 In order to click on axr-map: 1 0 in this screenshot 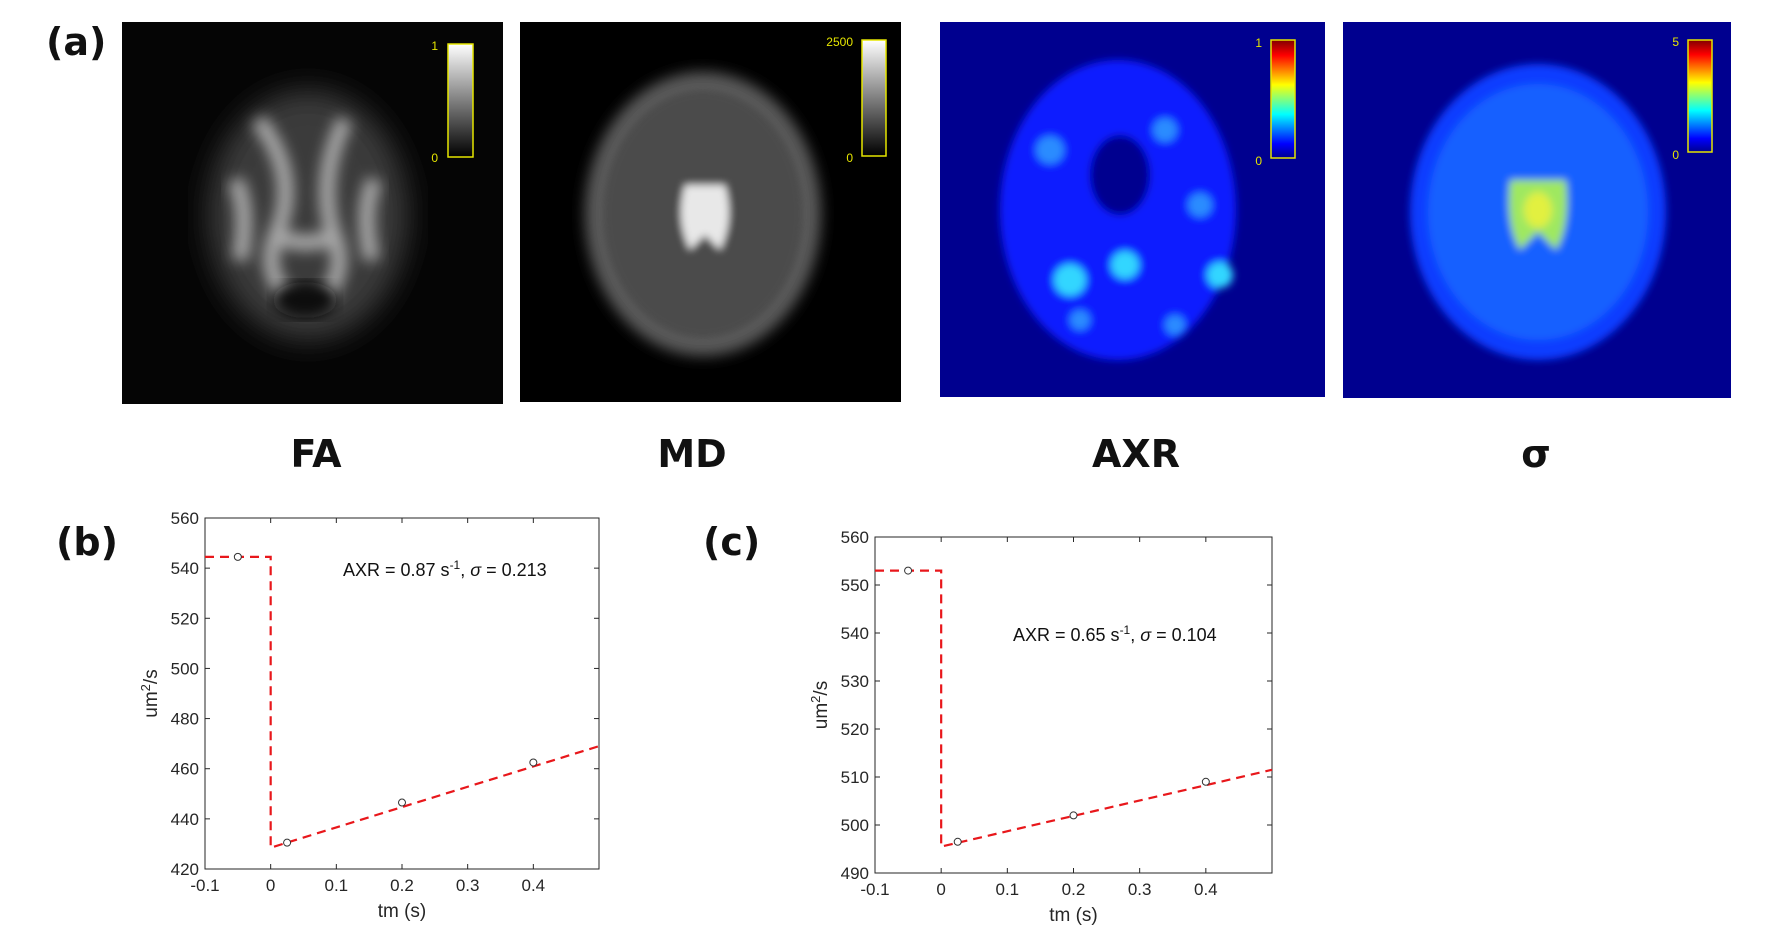, I will do `click(1132, 209)`.